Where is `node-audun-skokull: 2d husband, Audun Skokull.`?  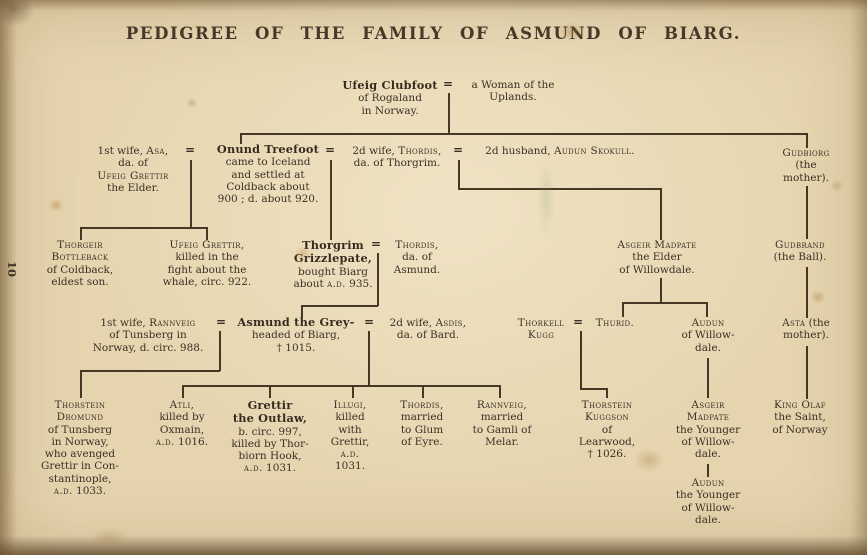
node-audun-skokull: 2d husband, Audun Skokull. is located at coordinates (560, 151).